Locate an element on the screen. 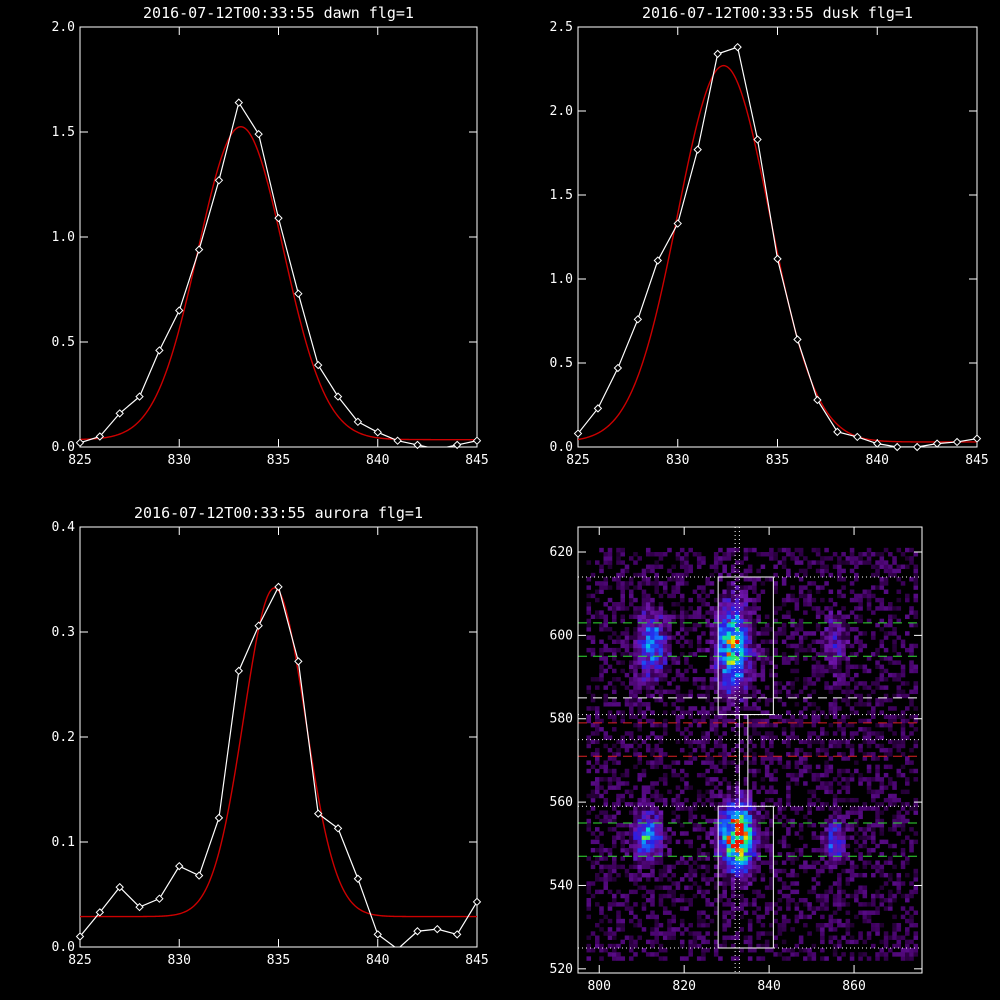  dusk-xtick-label: 840 is located at coordinates (877, 460).